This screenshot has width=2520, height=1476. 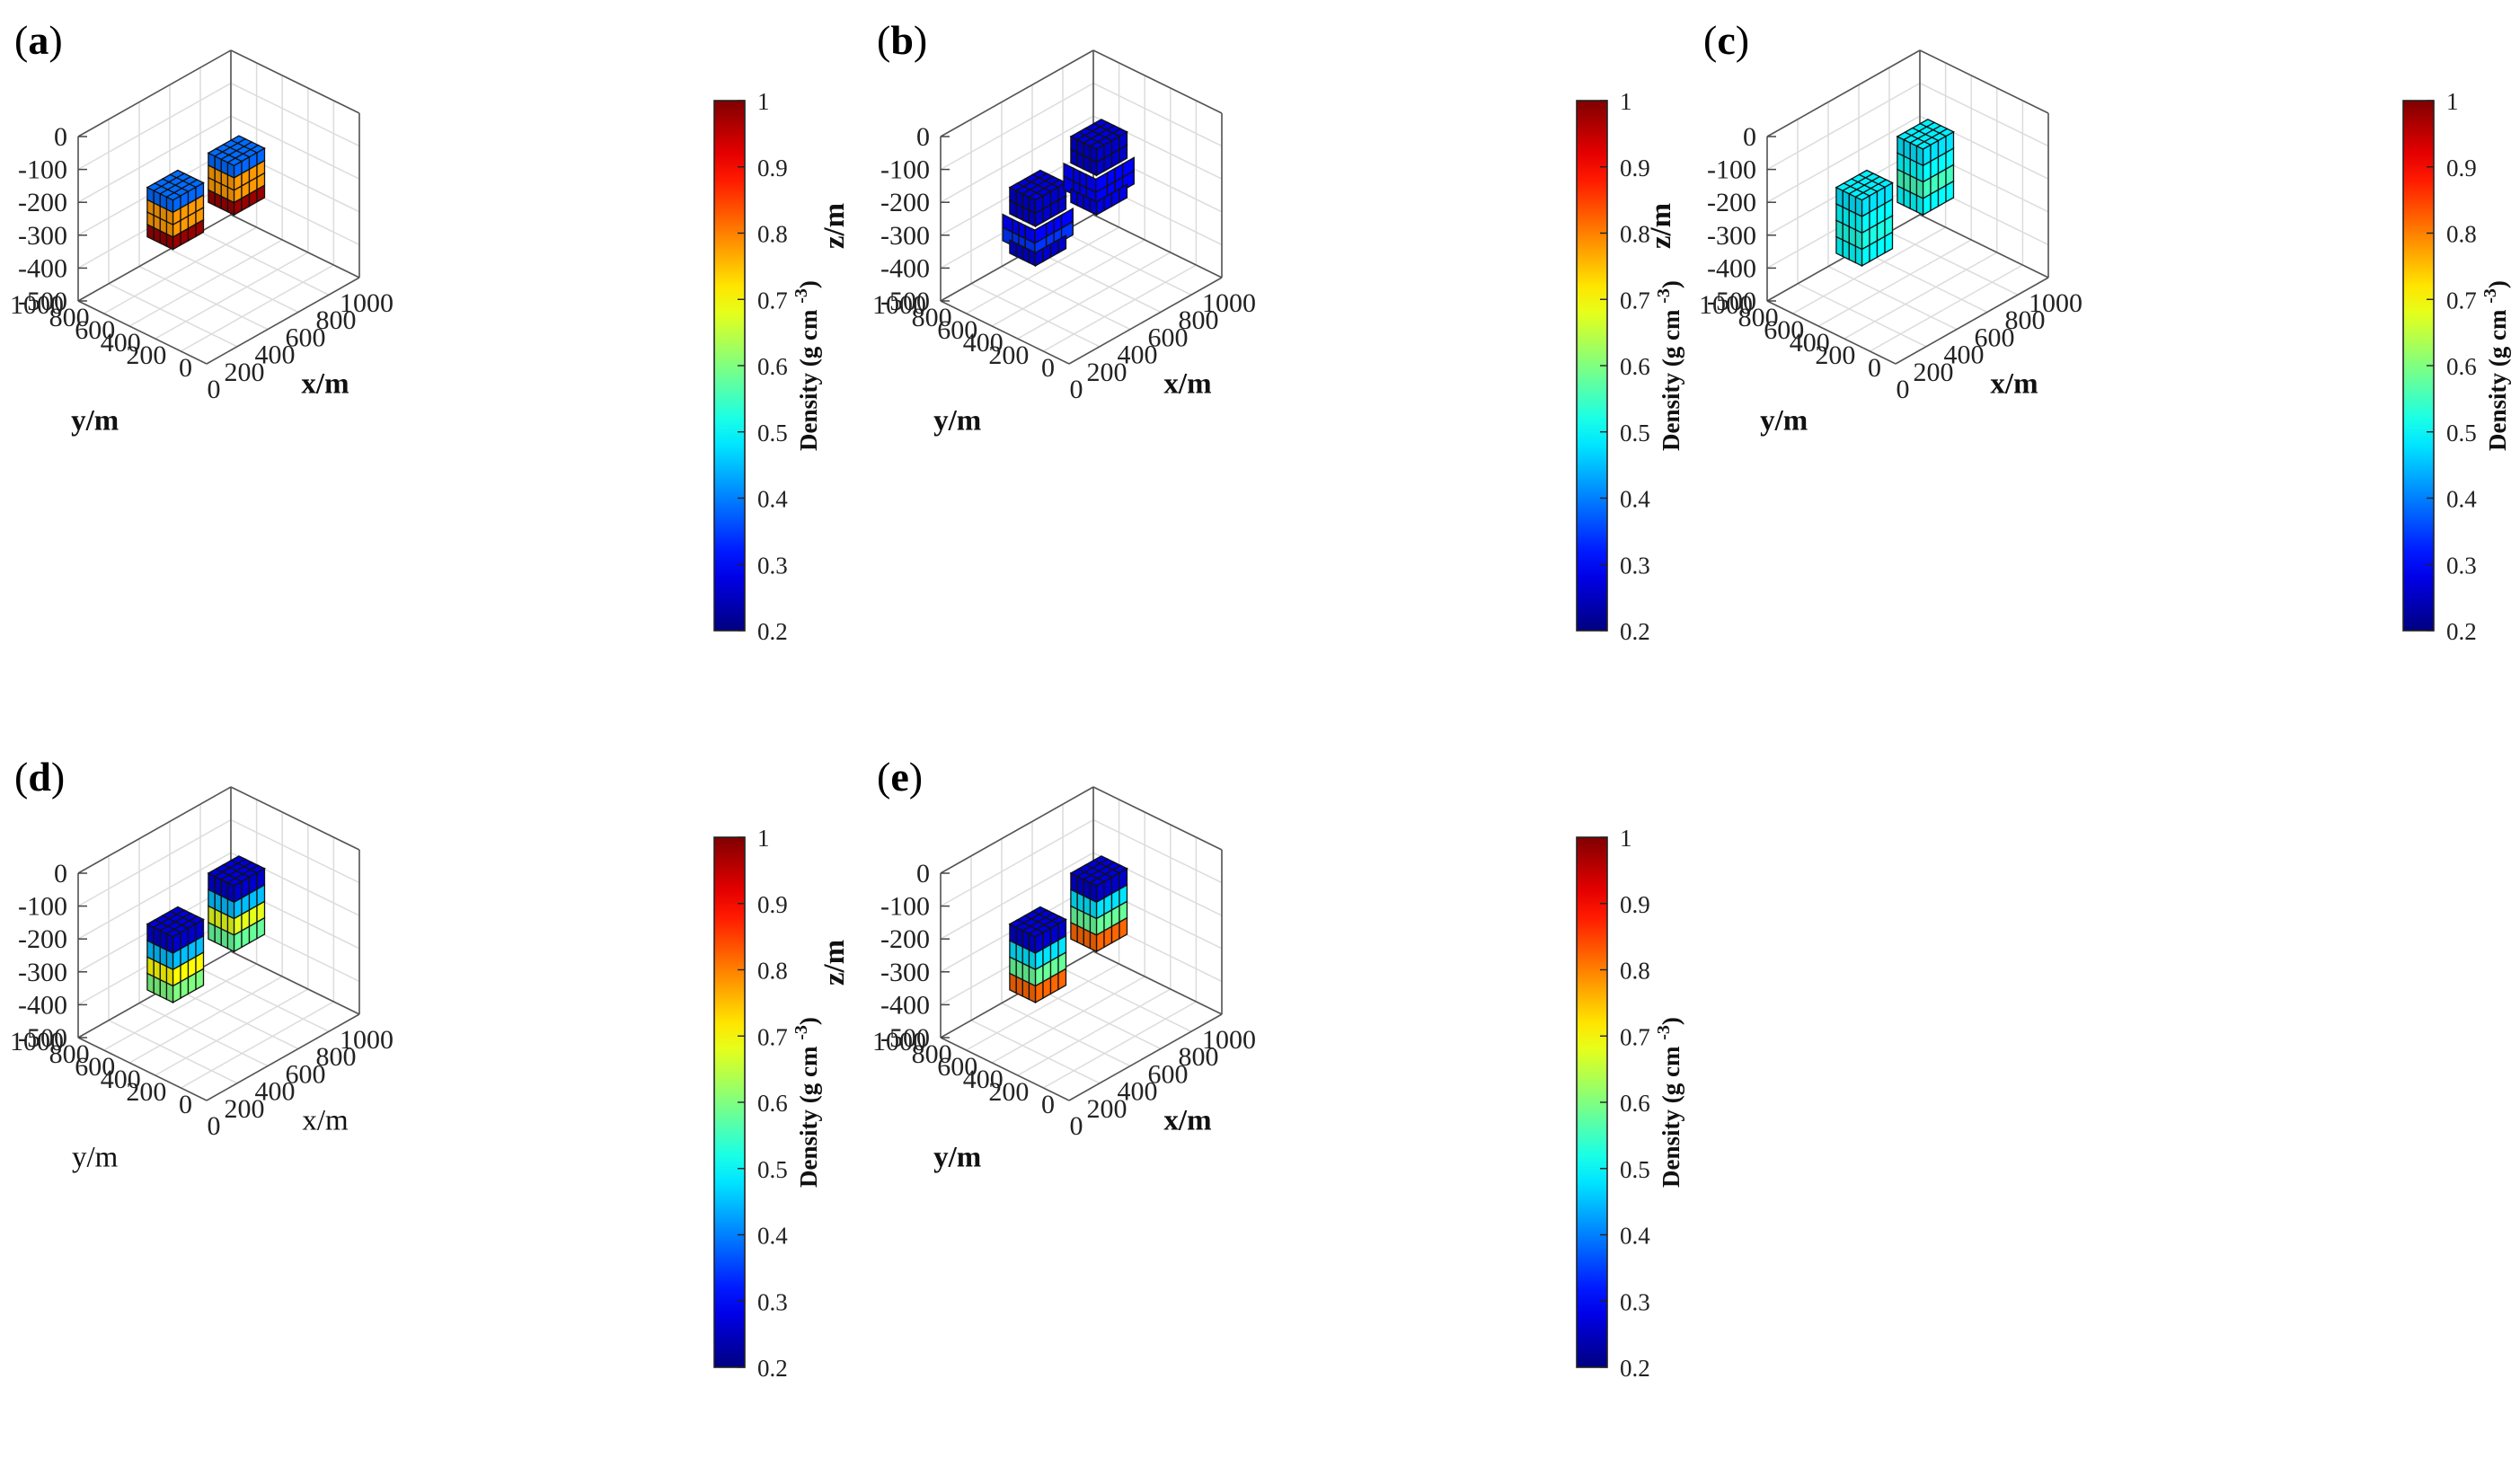 I want to click on x-tick-label: 0, so click(x=1076, y=389).